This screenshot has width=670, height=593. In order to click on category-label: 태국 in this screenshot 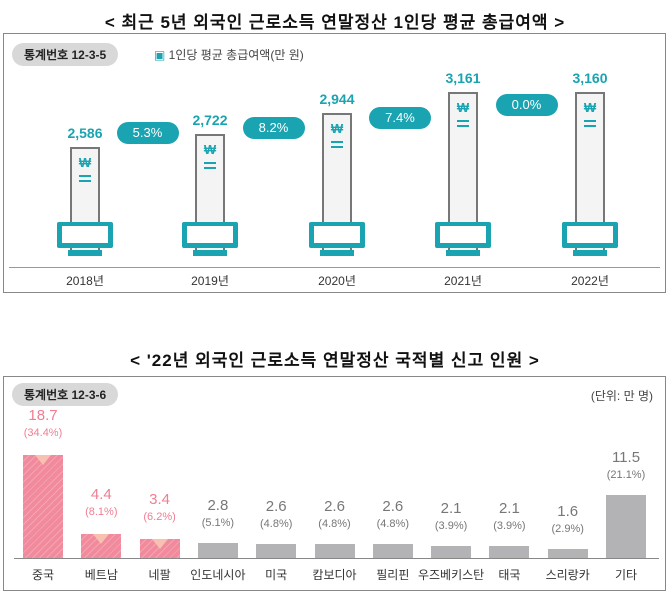, I will do `click(509, 575)`.